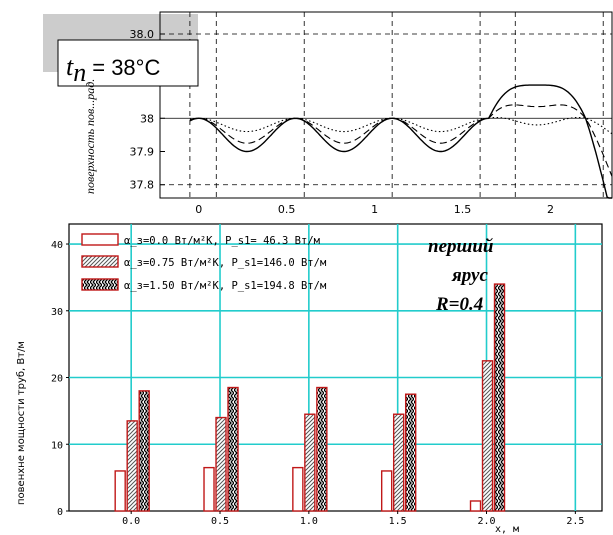 The height and width of the screenshot is (535, 613). I want to click on temperature-value: = 38°C, so click(126, 67).